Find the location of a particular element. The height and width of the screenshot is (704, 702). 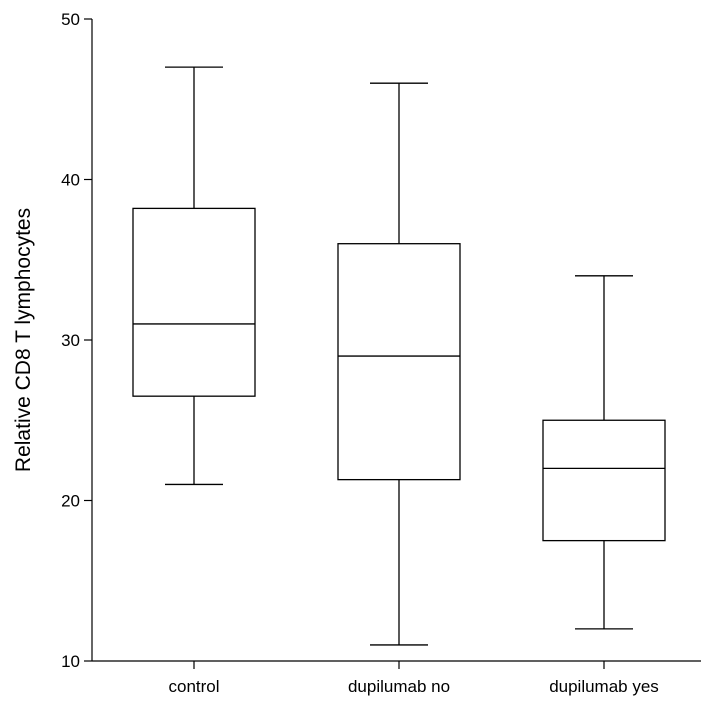

box-dupilumab-yes is located at coordinates (604, 452).